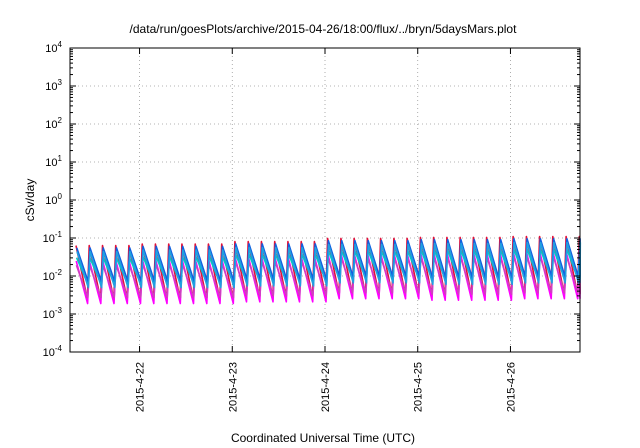  What do you see at coordinates (326, 387) in the screenshot?
I see `x-tick-label: 2015-4-24` at bounding box center [326, 387].